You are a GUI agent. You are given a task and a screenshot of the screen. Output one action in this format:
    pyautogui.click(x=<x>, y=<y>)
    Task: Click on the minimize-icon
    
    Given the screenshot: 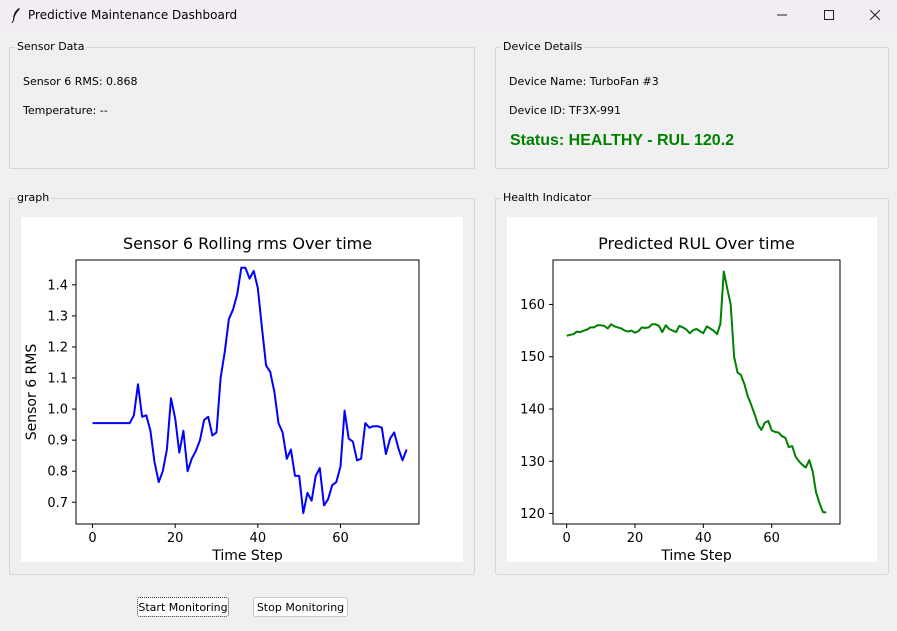 What is the action you would take?
    pyautogui.click(x=782, y=15)
    